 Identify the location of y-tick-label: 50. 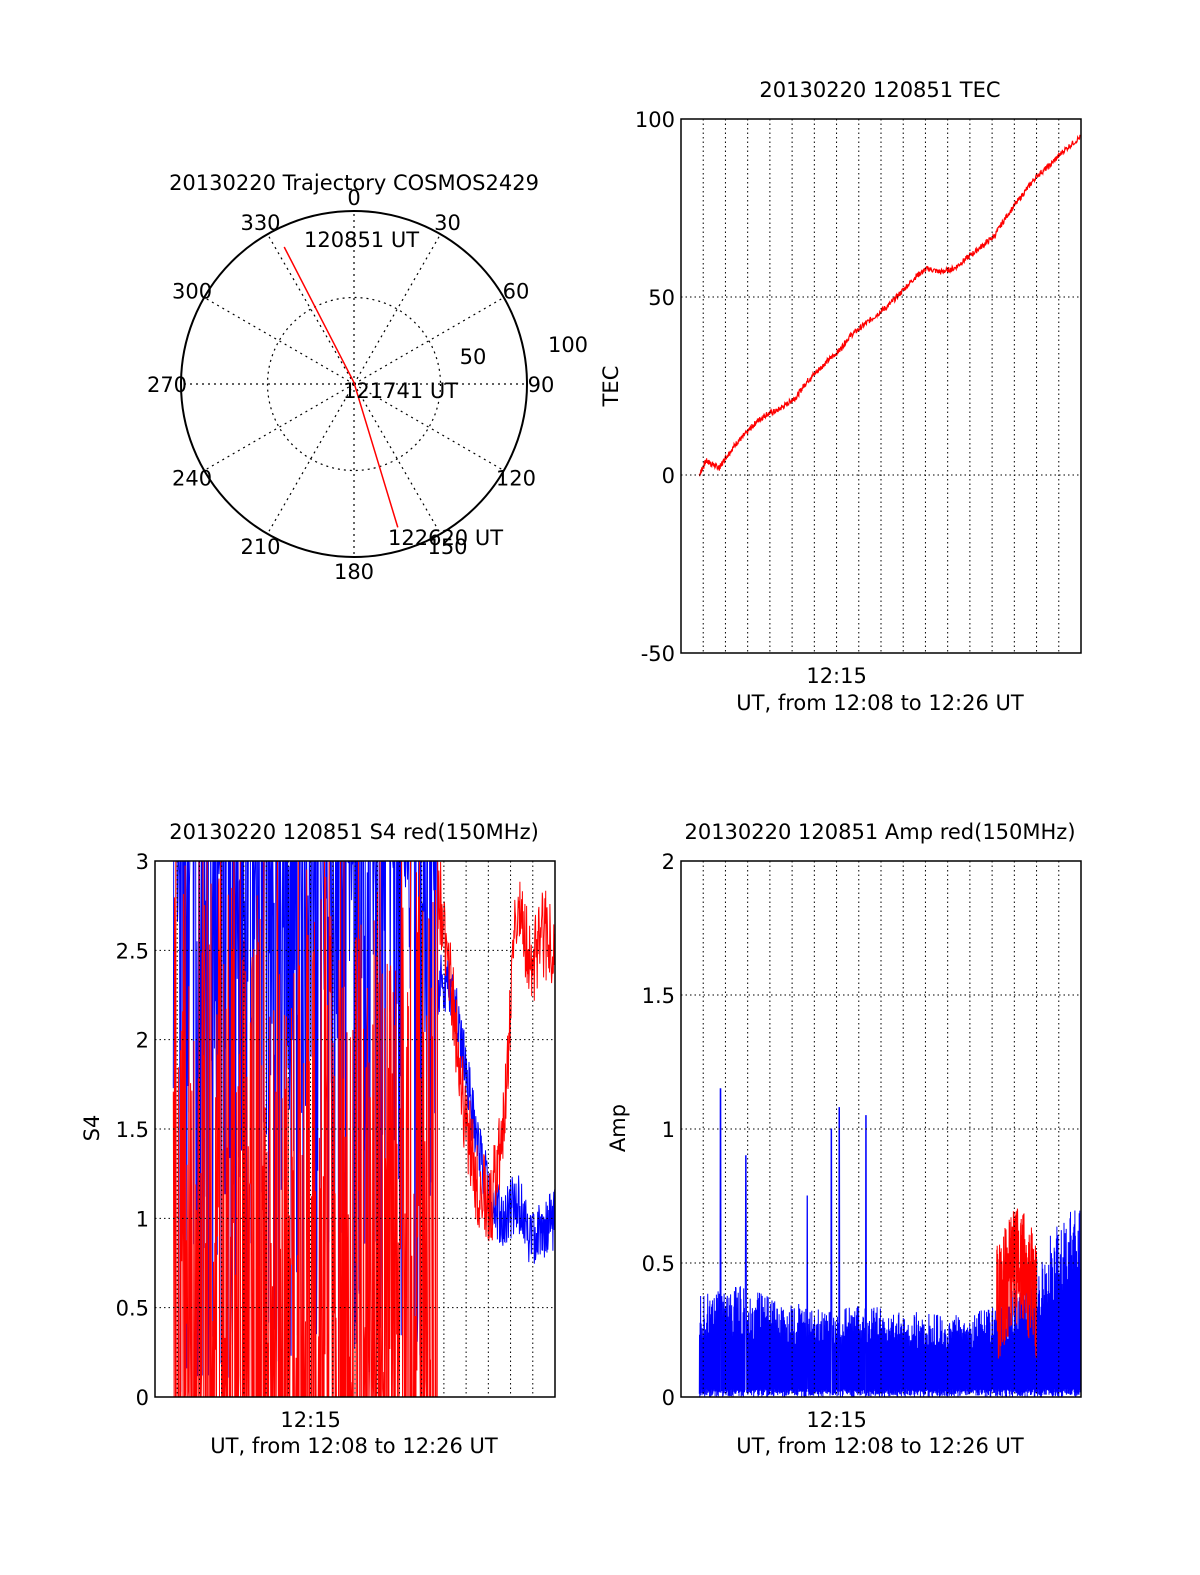
(661, 298).